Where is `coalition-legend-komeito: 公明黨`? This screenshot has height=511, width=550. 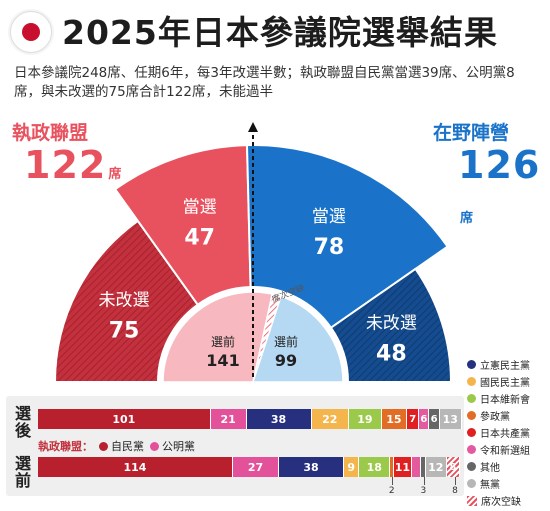
coalition-legend-komeito: 公明黨 is located at coordinates (178, 446).